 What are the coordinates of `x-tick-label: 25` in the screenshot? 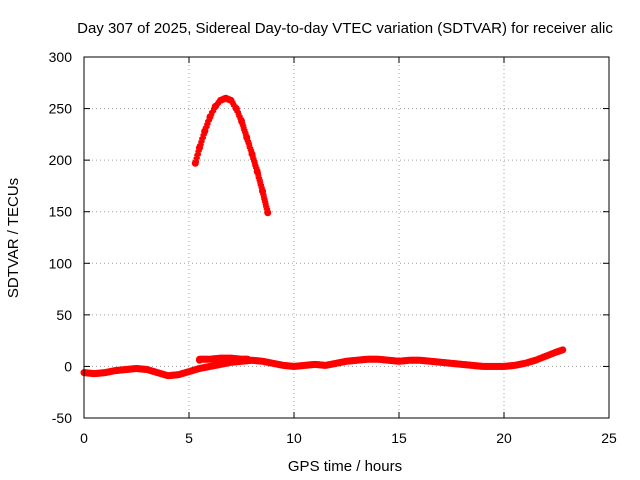 It's located at (609, 438).